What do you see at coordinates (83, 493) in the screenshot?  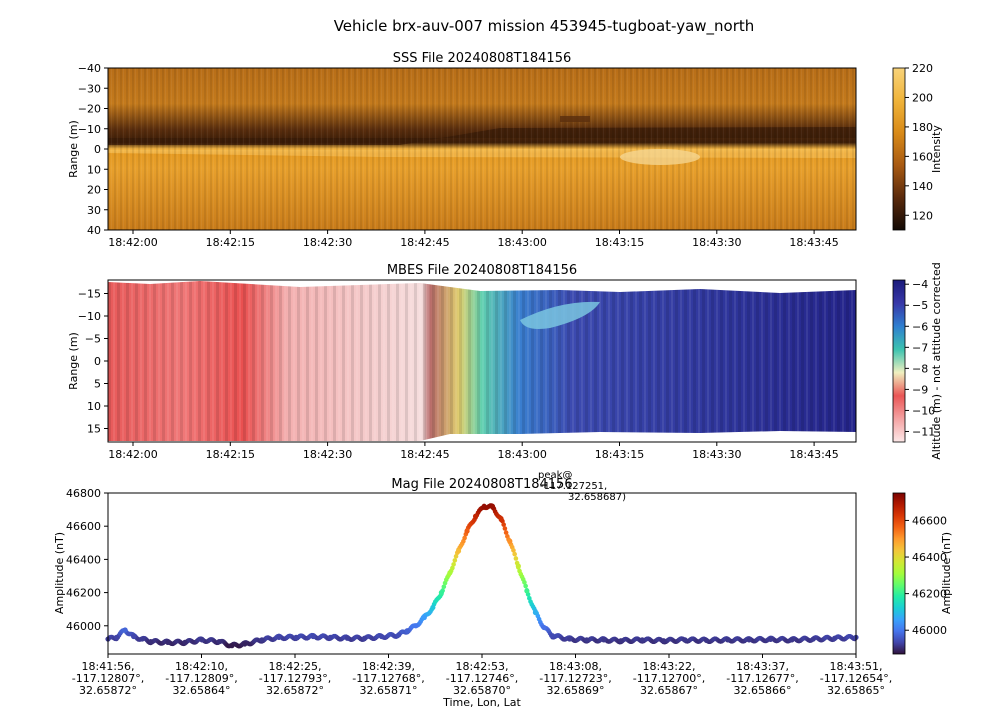 I see `mag-ytick-label: 46800` at bounding box center [83, 493].